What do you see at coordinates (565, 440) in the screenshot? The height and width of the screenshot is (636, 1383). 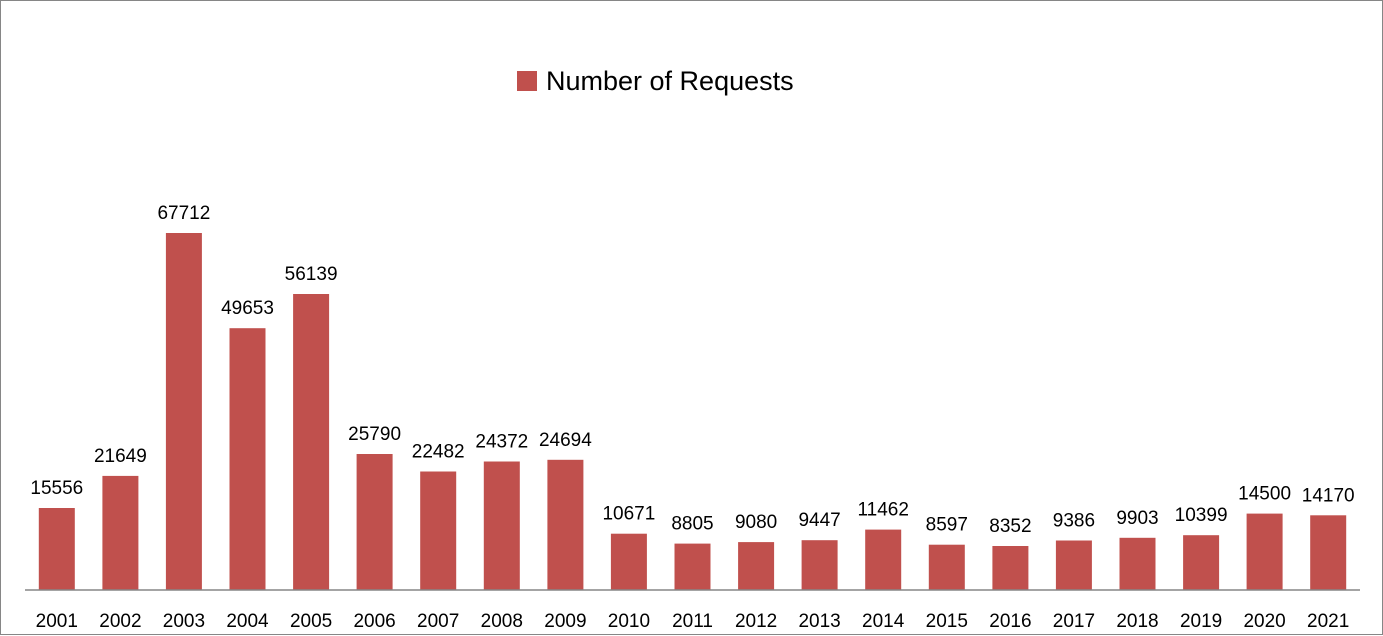 I see `value-label-2009: 24694` at bounding box center [565, 440].